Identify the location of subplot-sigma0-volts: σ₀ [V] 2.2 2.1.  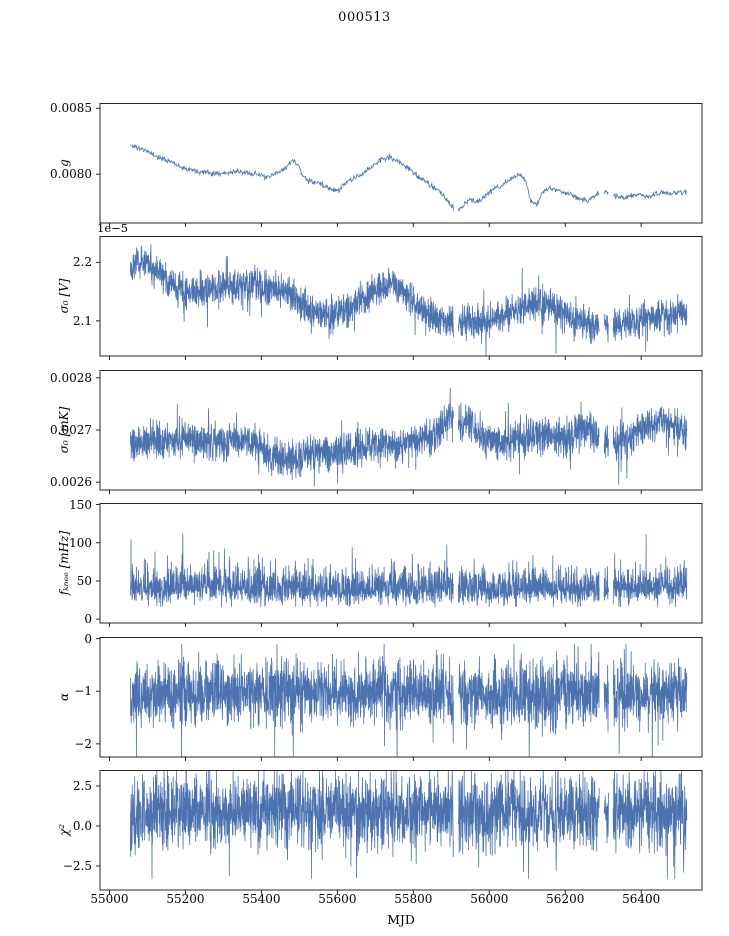
(364, 299).